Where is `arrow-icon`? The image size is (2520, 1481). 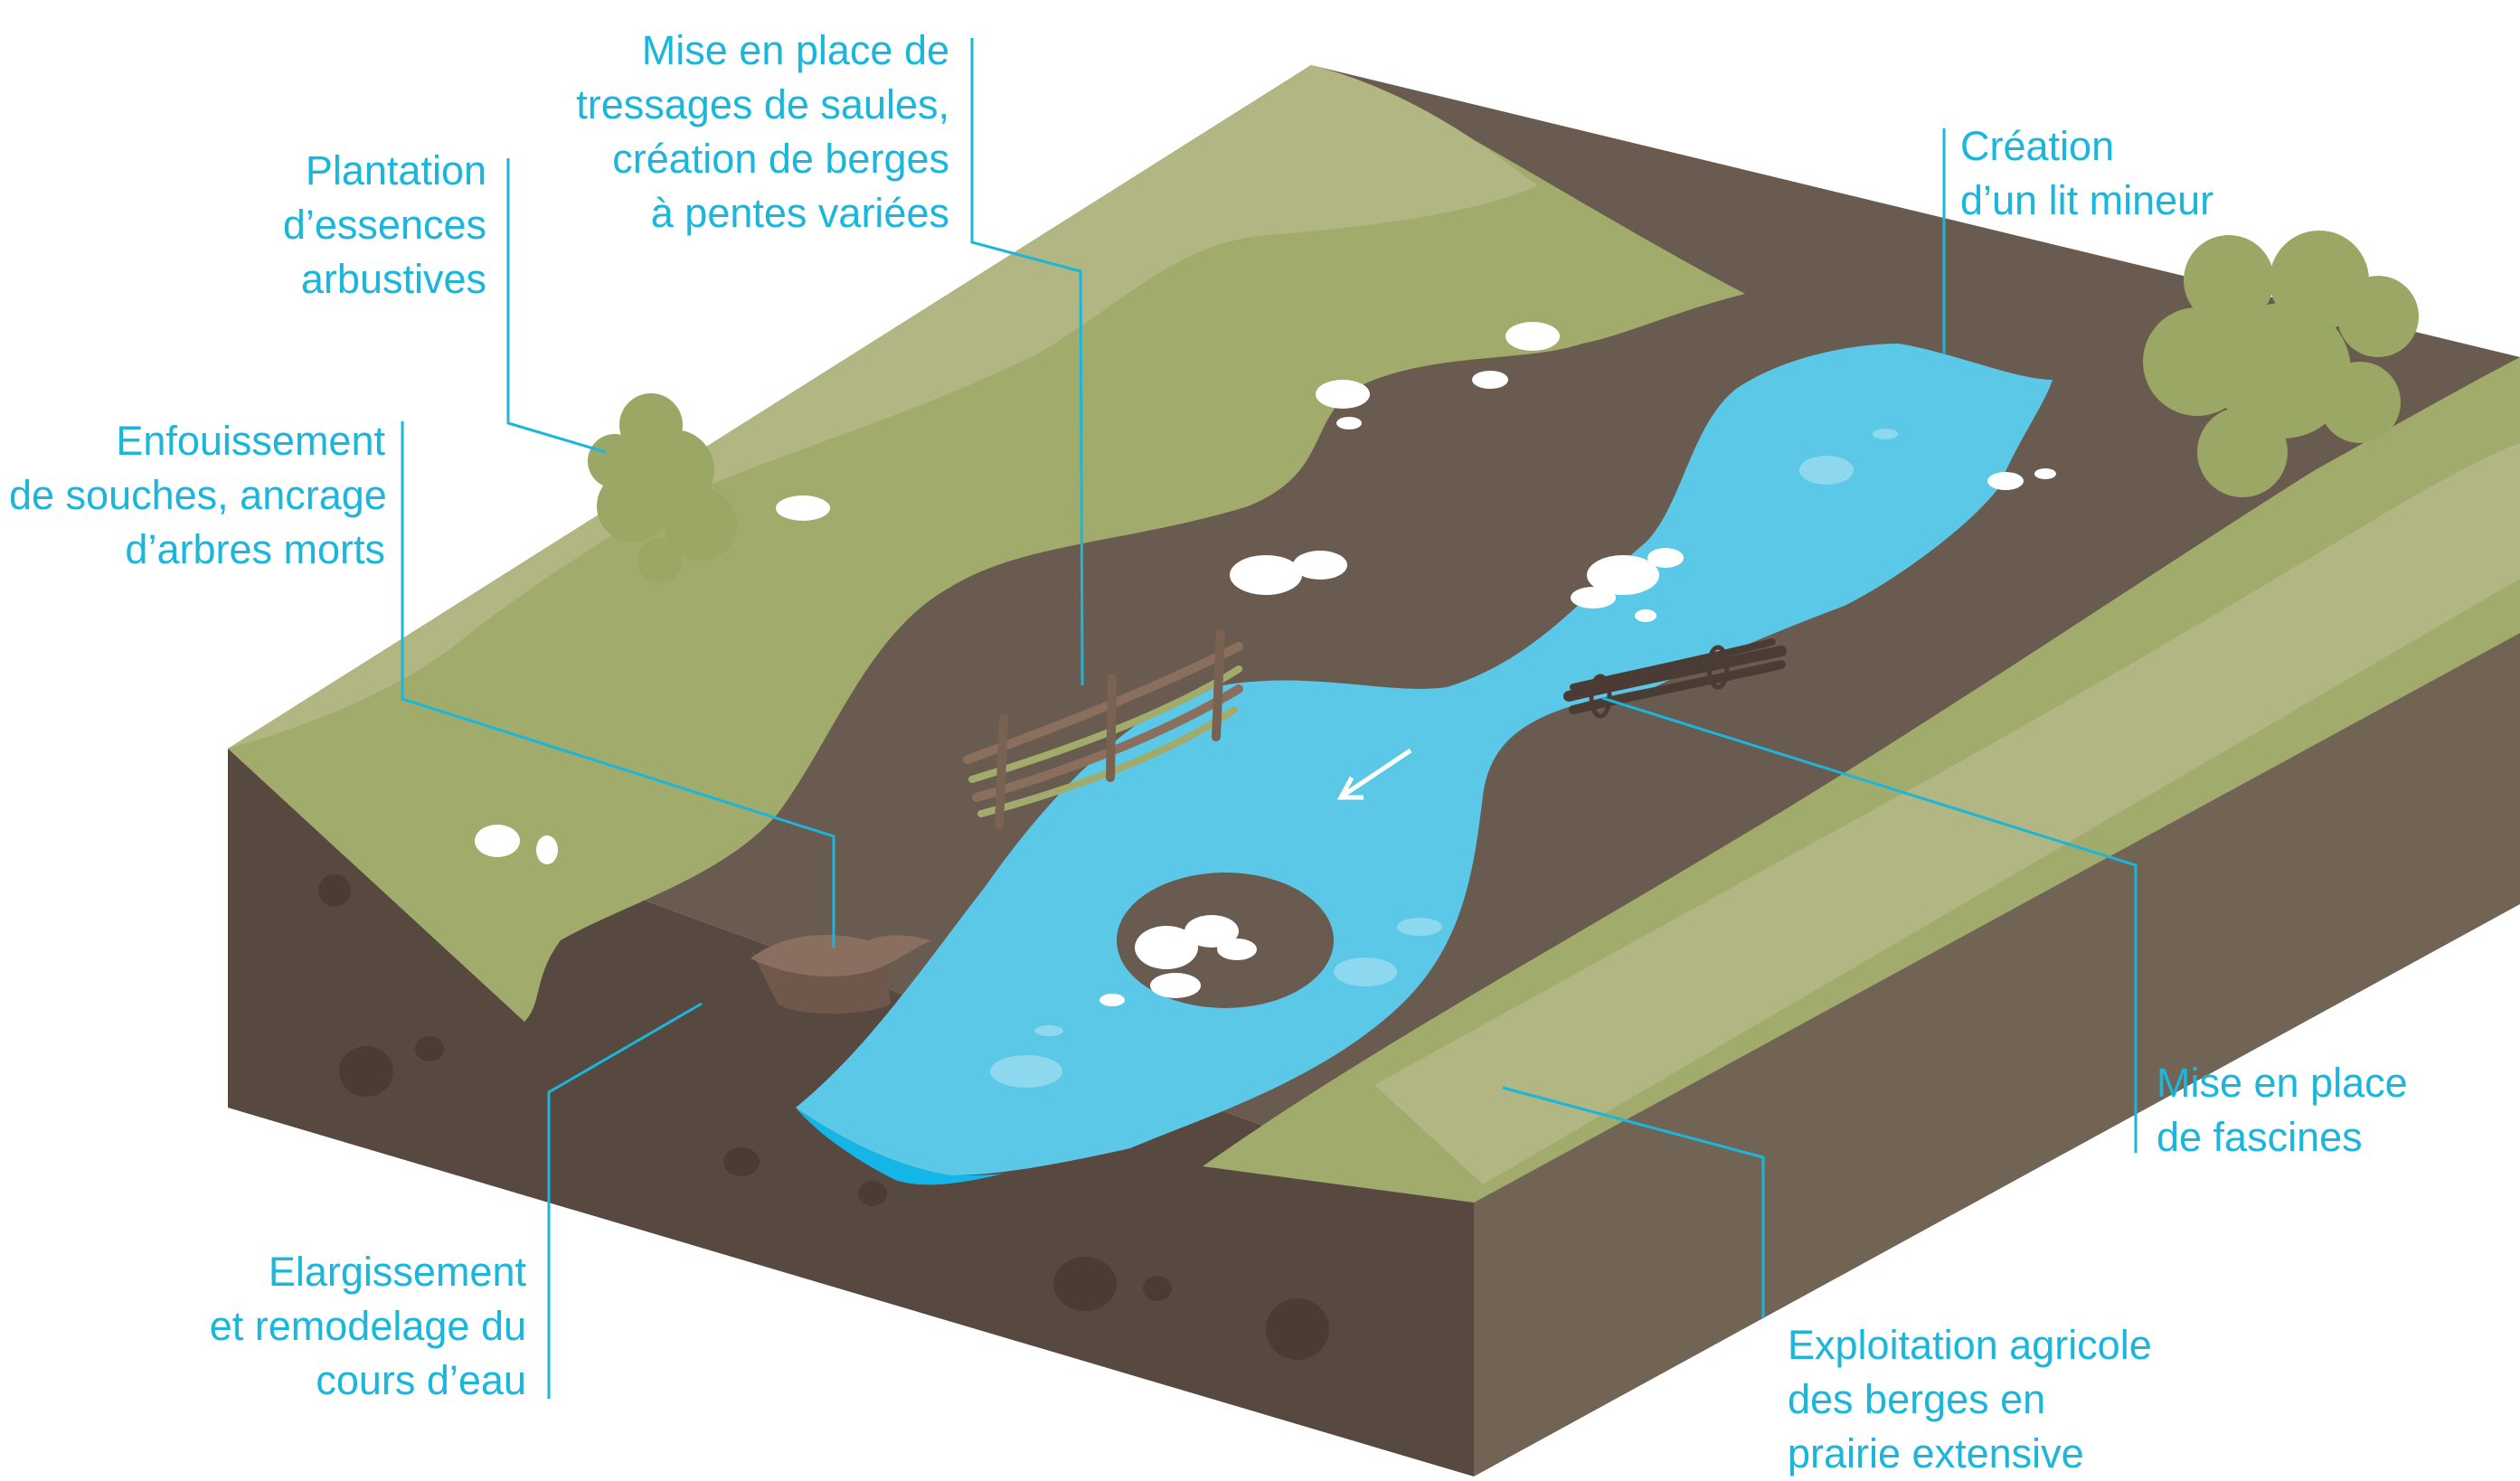
arrow-icon is located at coordinates (1374, 774).